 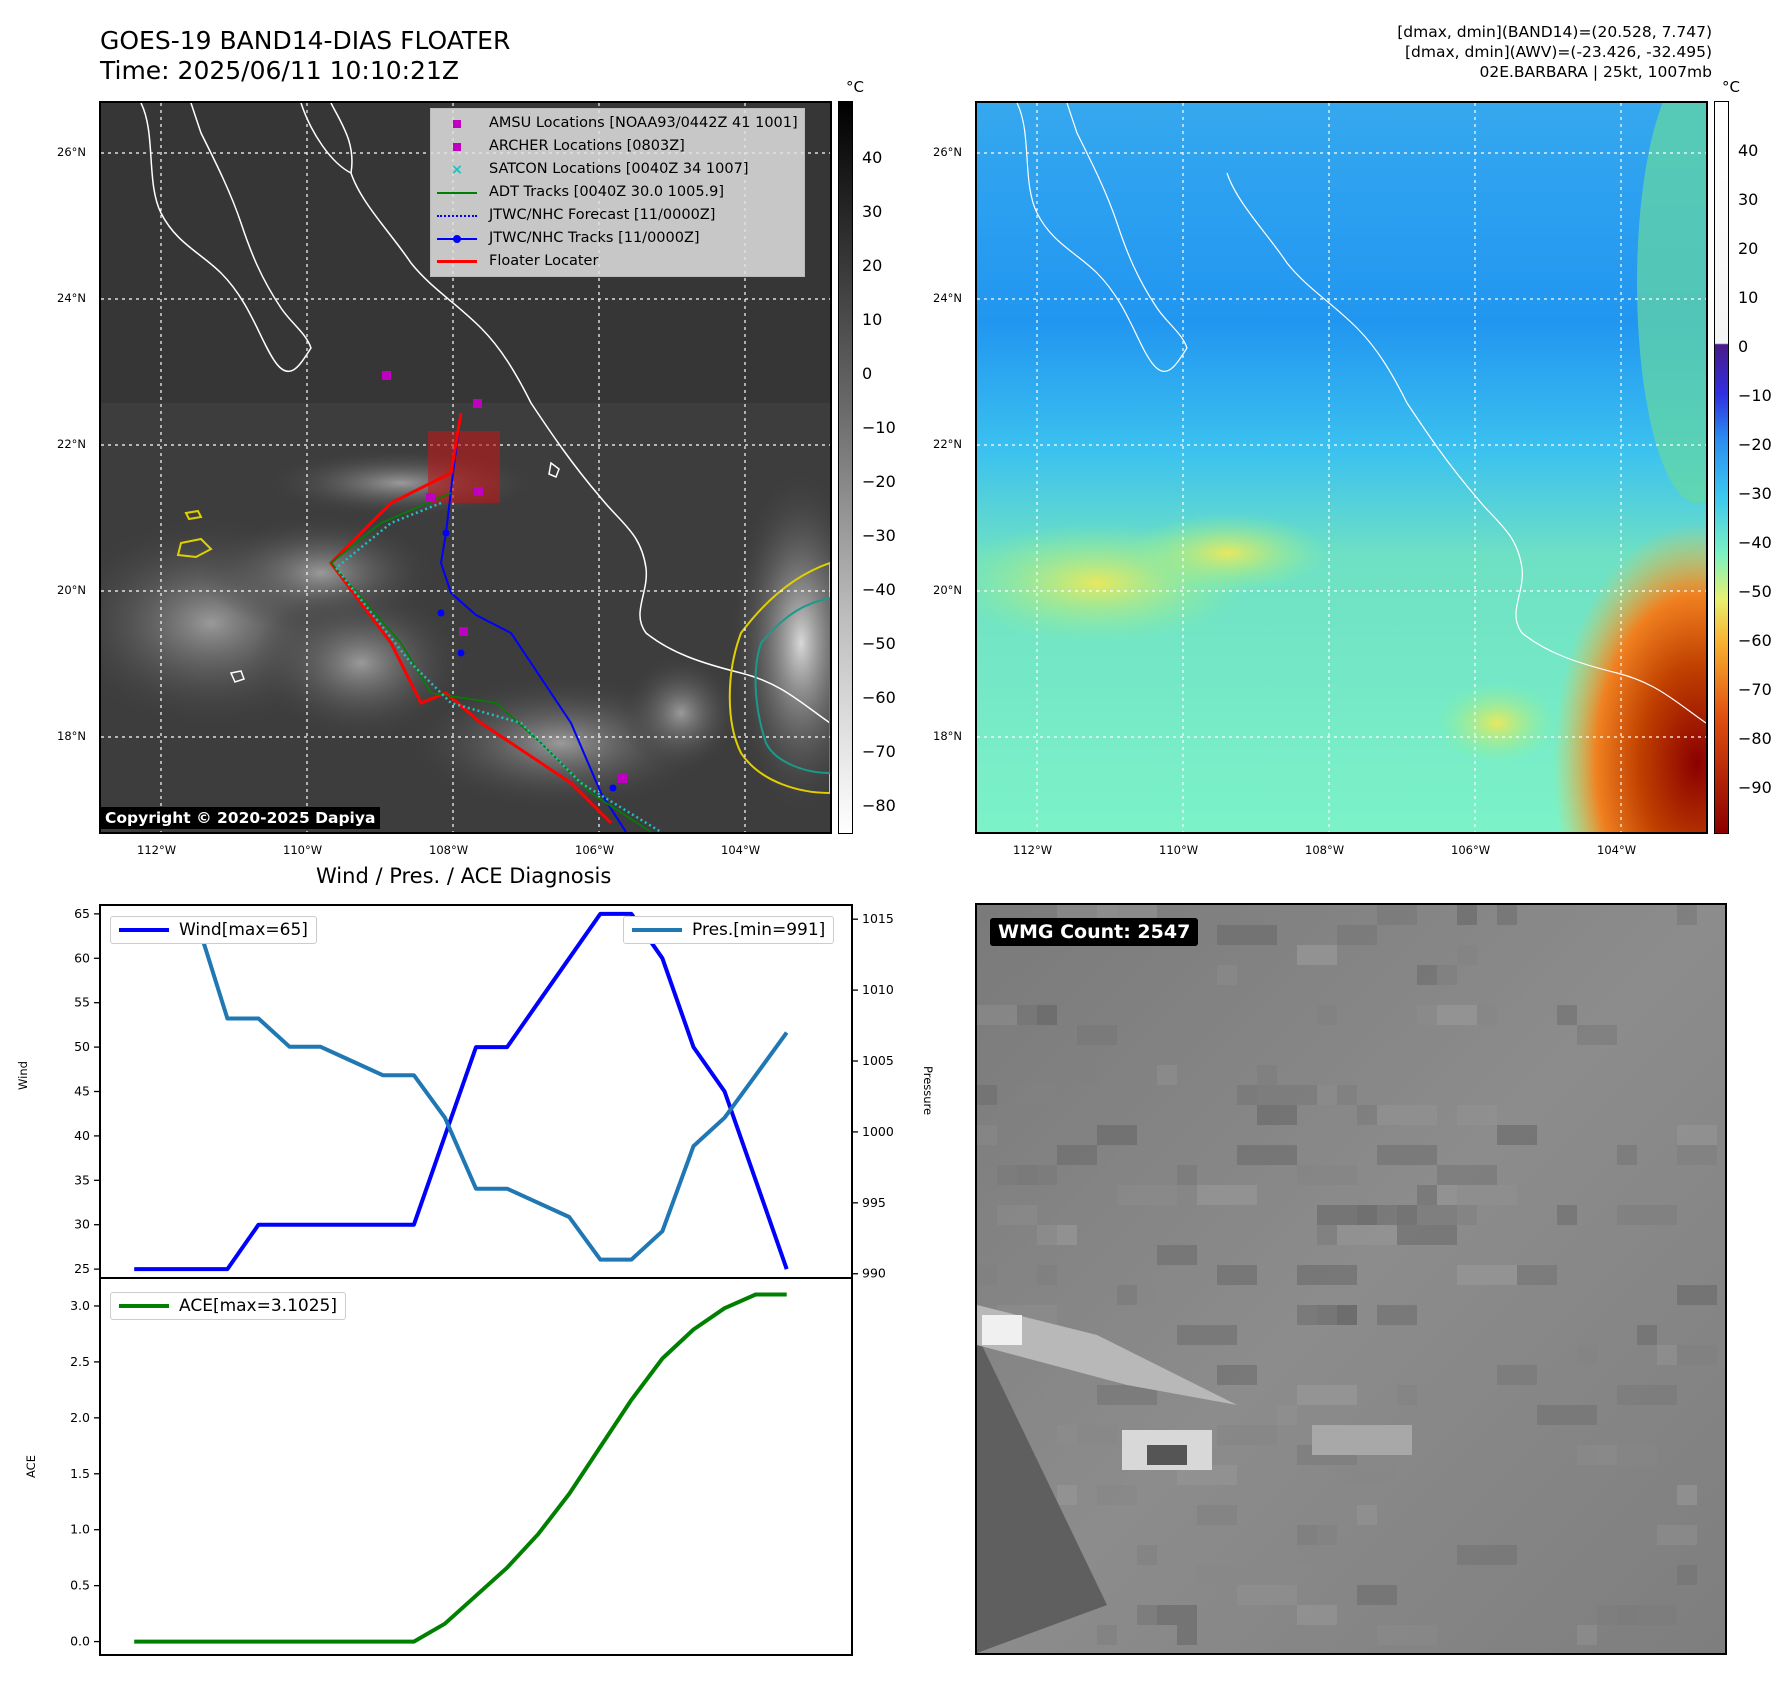 What do you see at coordinates (1094, 932) in the screenshot?
I see `wmg-count-label: WMG Count: 2547` at bounding box center [1094, 932].